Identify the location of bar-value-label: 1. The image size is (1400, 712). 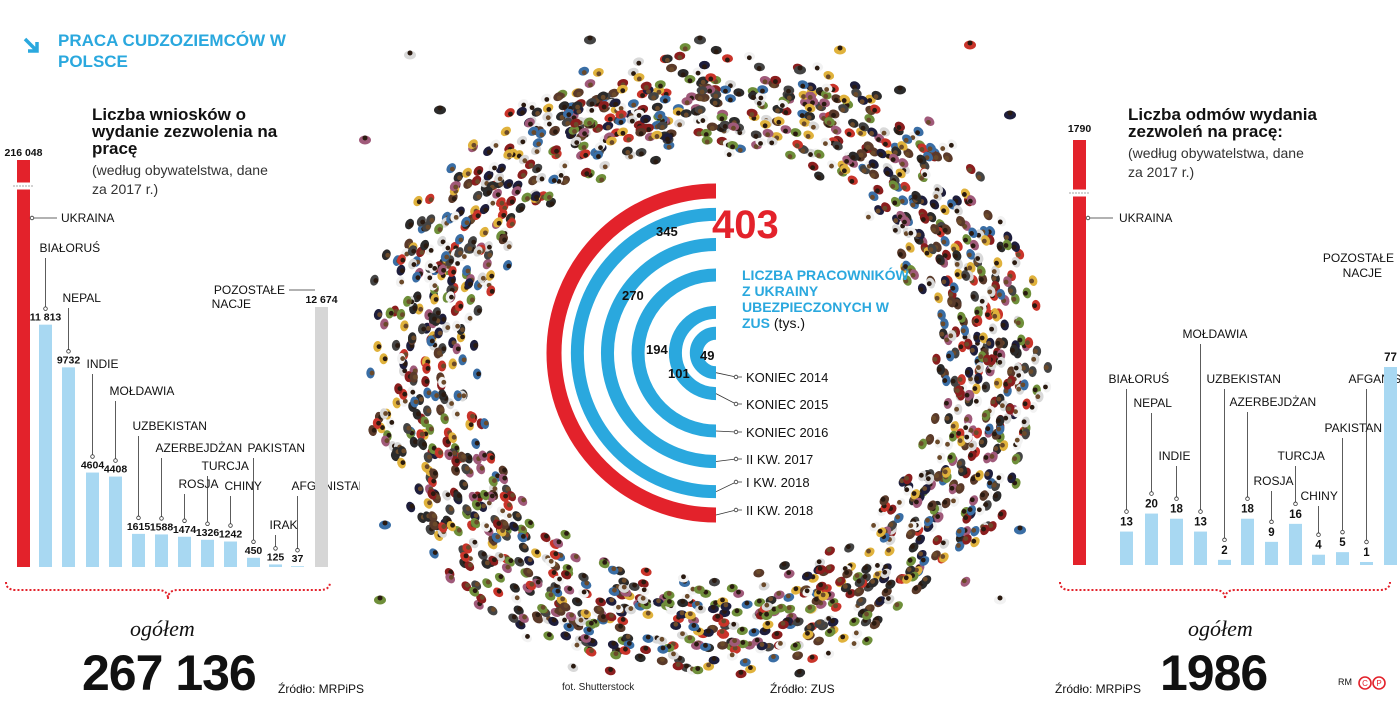
(1366, 553).